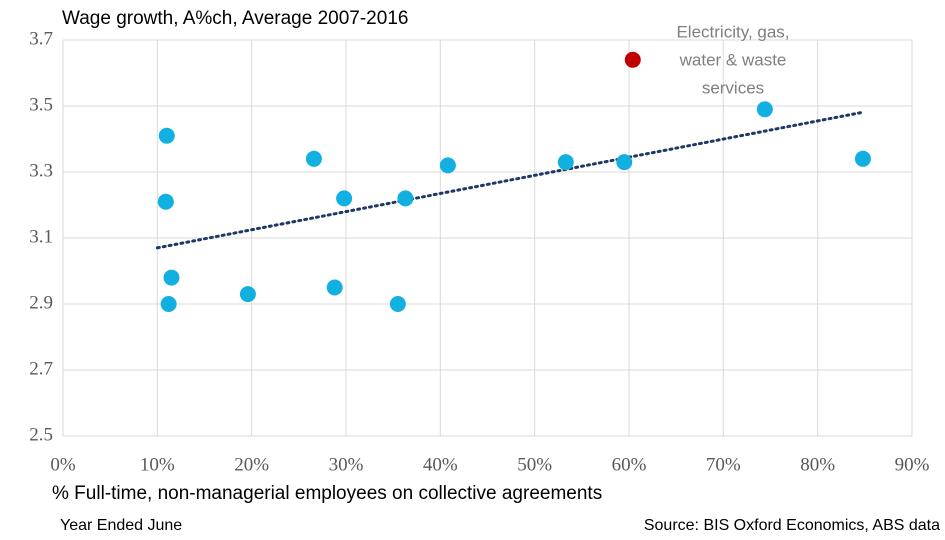 The image size is (945, 540). I want to click on y-tick-label: 2.9, so click(41, 302).